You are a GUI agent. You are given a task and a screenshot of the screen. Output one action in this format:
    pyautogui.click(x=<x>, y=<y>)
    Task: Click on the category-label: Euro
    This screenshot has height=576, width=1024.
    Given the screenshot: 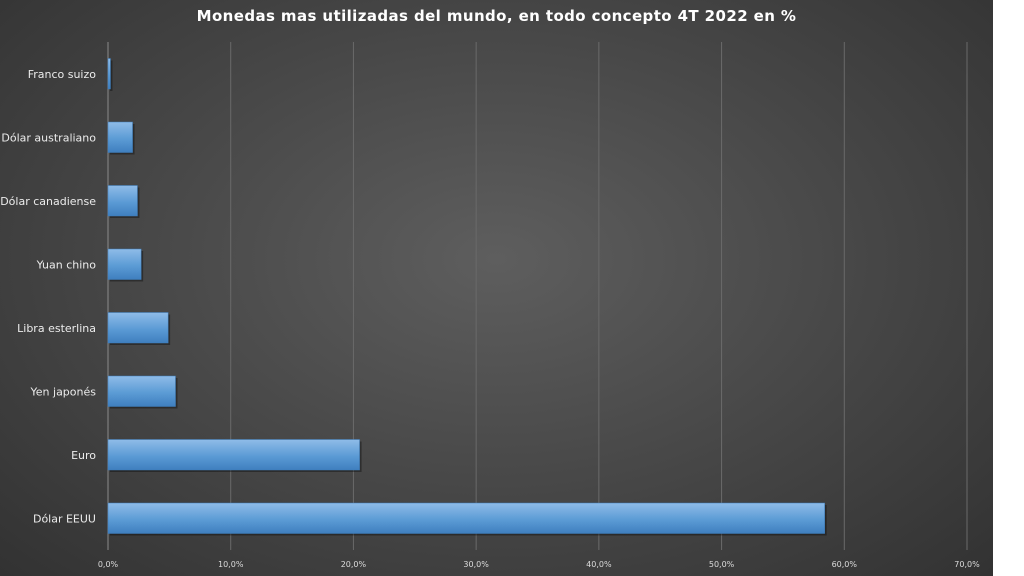 What is the action you would take?
    pyautogui.click(x=83, y=455)
    